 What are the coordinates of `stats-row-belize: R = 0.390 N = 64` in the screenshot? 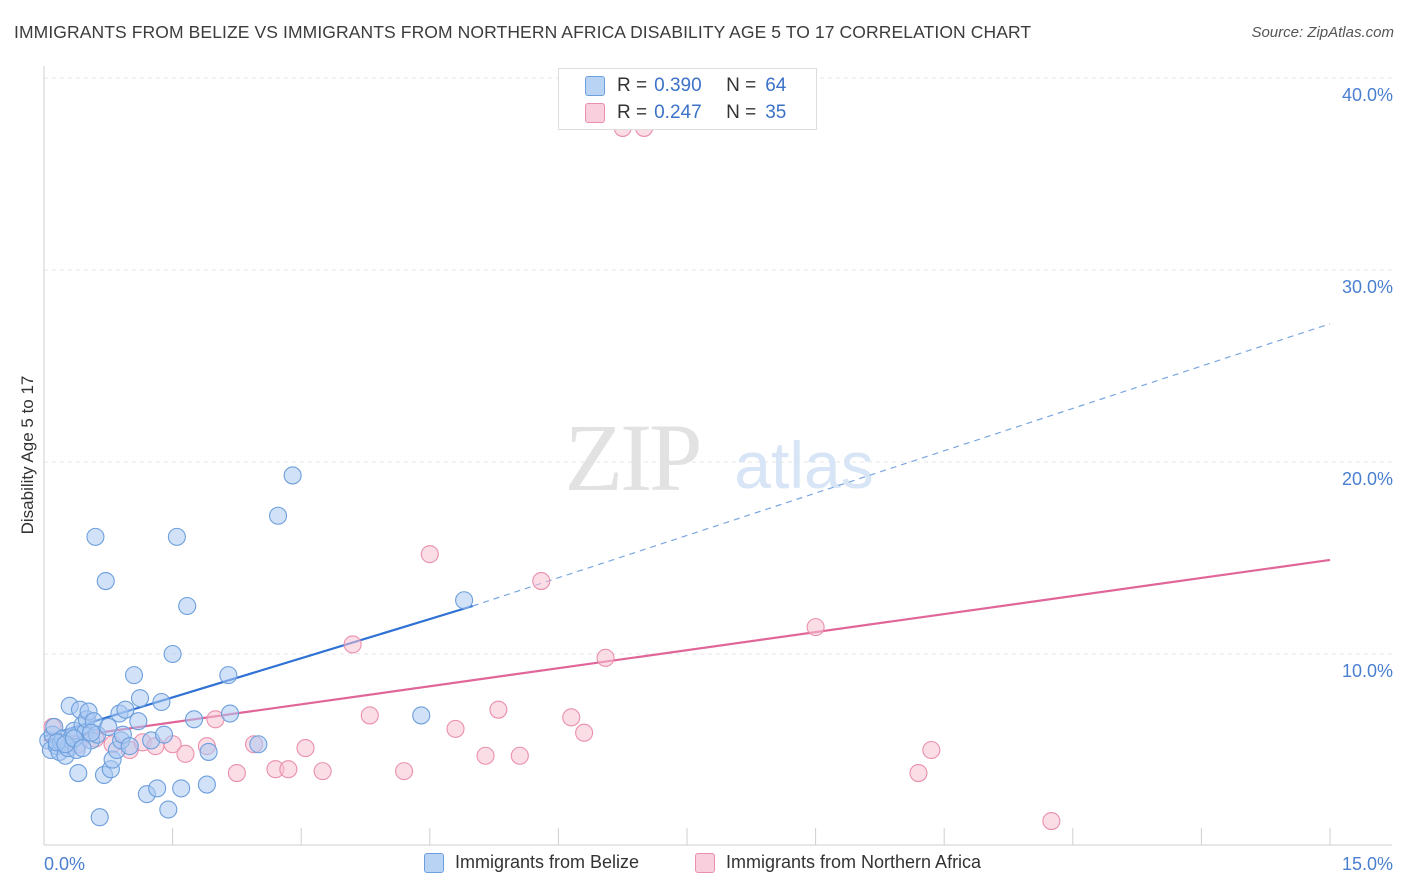 It's located at (685, 86).